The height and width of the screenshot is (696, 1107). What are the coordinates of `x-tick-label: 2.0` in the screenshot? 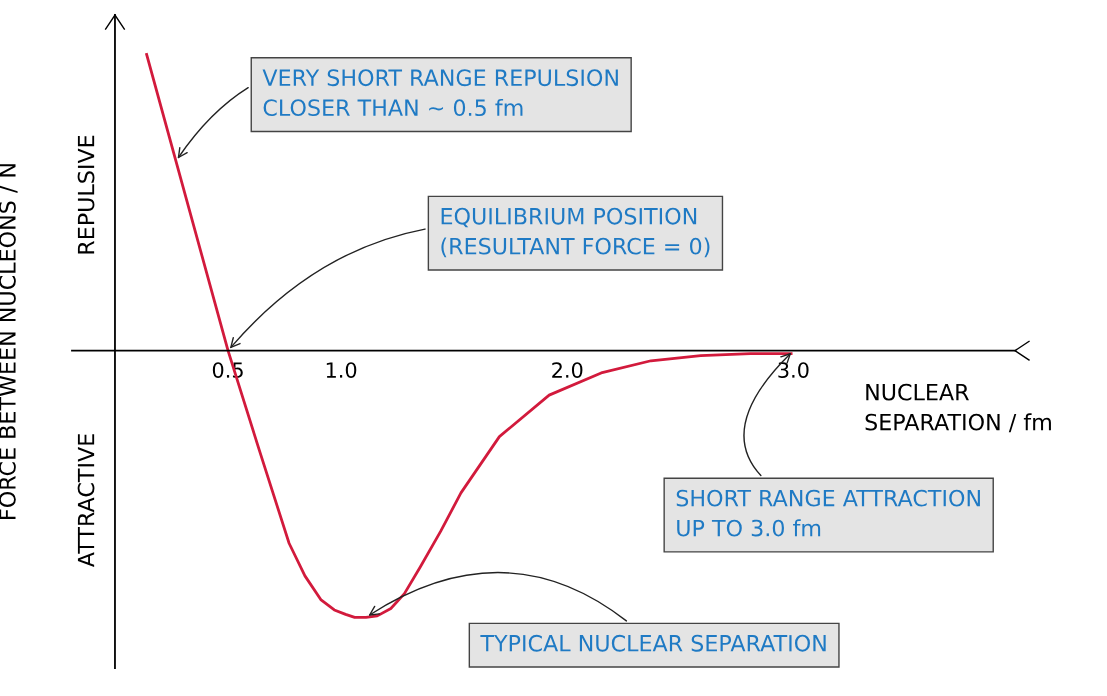 It's located at (567, 370).